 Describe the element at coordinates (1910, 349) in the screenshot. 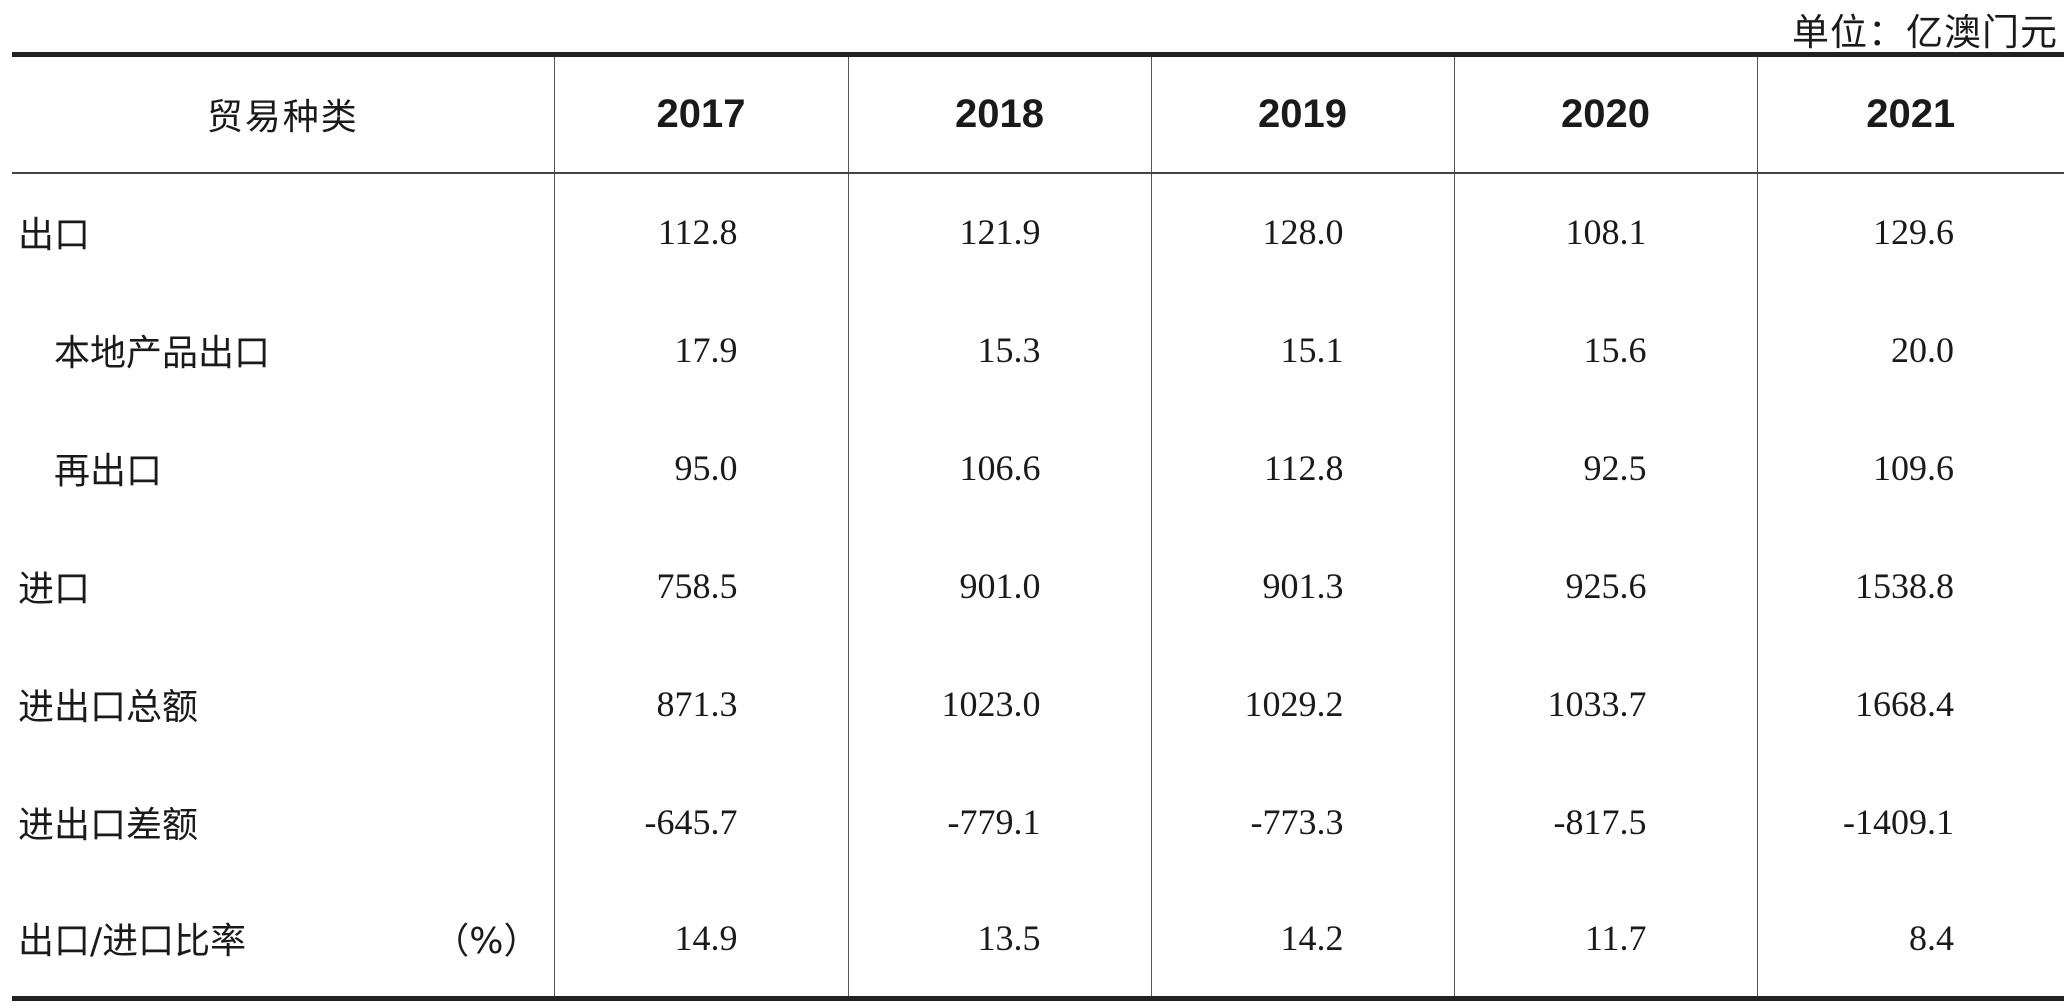

I see `table-cell: 20.0` at that location.